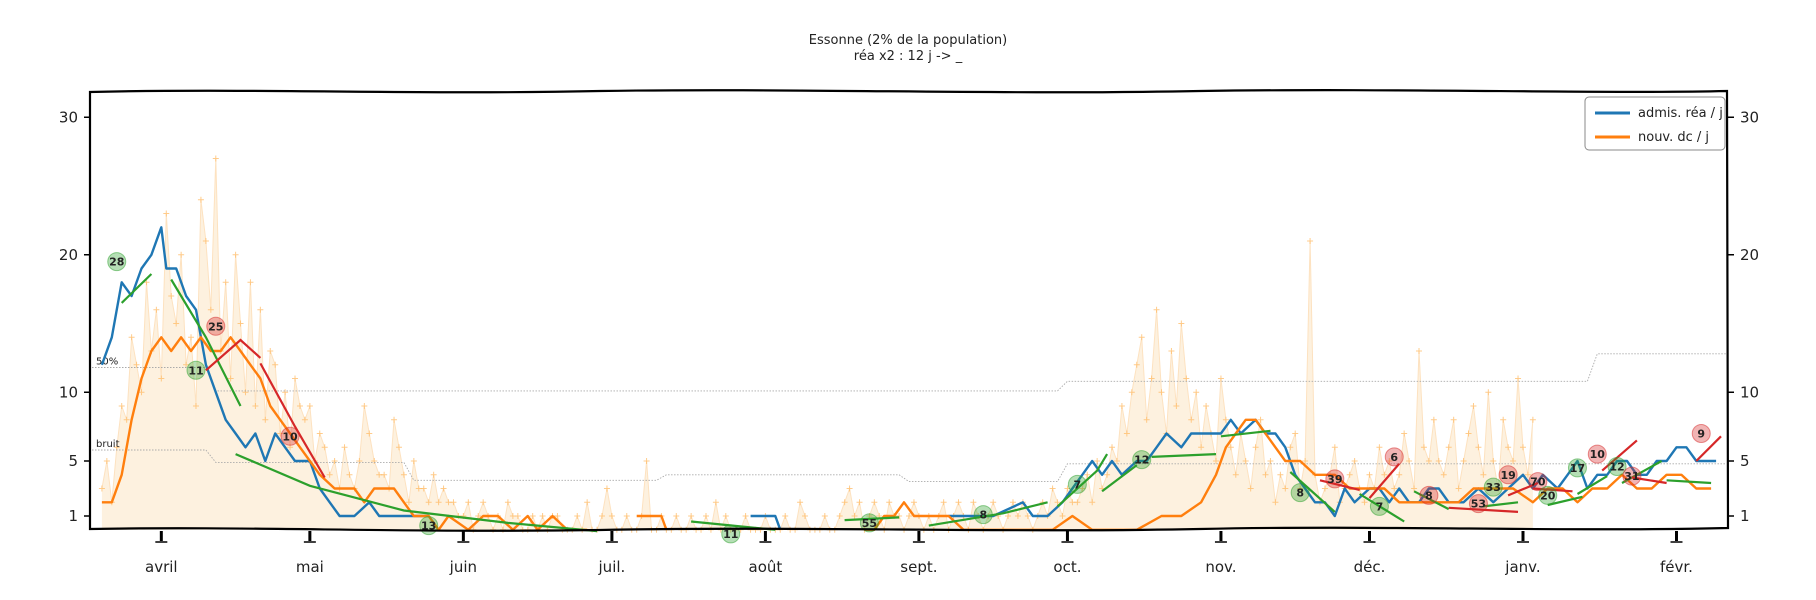 Image resolution: width=1816 pixels, height=600 pixels. I want to click on y-tick-label-right: 20, so click(1749, 255).